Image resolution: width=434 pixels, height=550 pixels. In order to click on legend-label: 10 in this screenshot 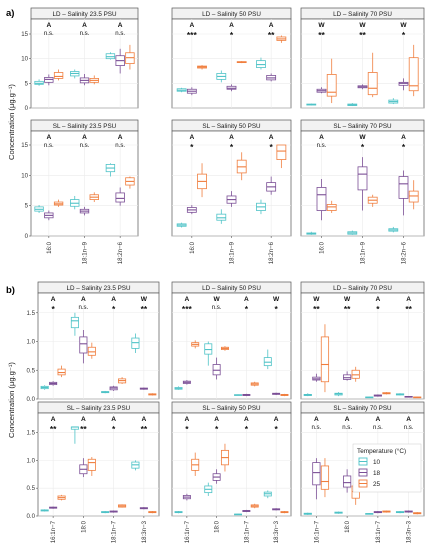, I will do `click(377, 462)`.